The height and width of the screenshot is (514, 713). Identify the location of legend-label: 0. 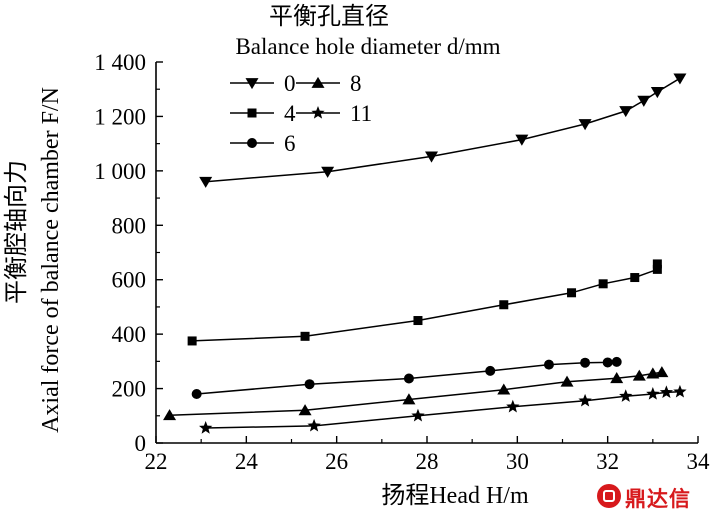
(290, 83).